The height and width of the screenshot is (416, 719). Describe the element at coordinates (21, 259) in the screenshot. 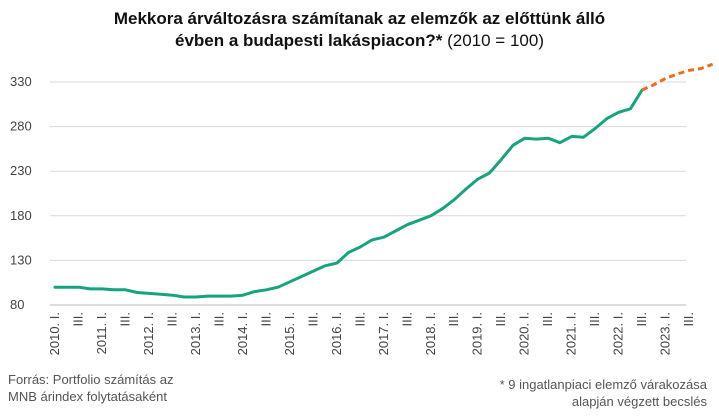

I see `y-tick-label: 130` at that location.